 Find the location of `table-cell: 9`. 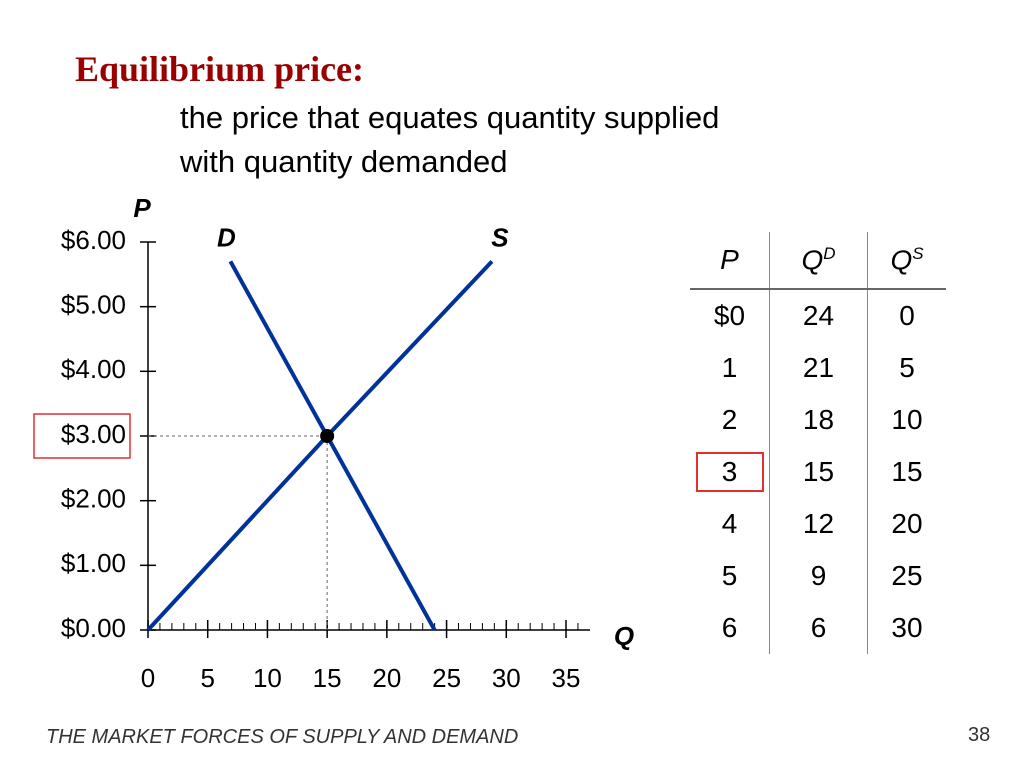

table-cell: 9 is located at coordinates (818, 576).